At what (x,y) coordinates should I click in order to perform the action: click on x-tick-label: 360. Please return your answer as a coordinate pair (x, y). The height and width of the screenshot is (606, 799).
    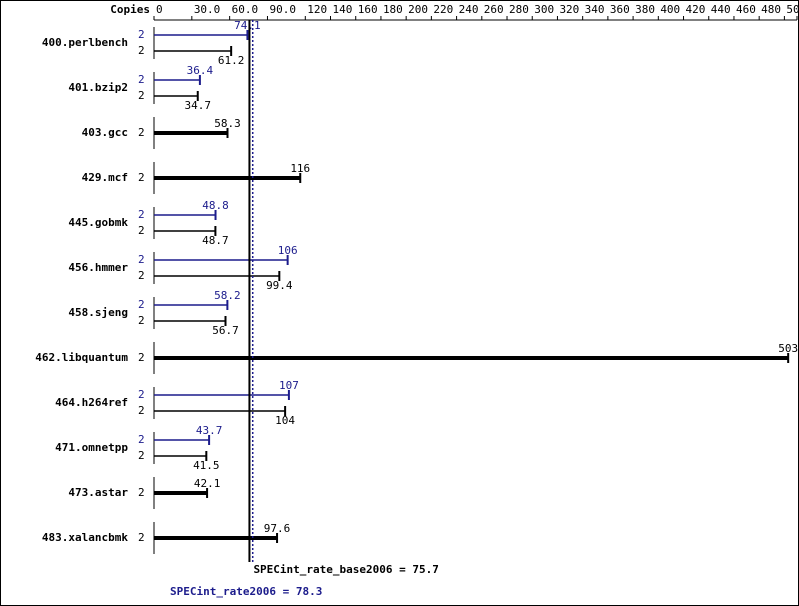
    Looking at the image, I should click on (620, 9).